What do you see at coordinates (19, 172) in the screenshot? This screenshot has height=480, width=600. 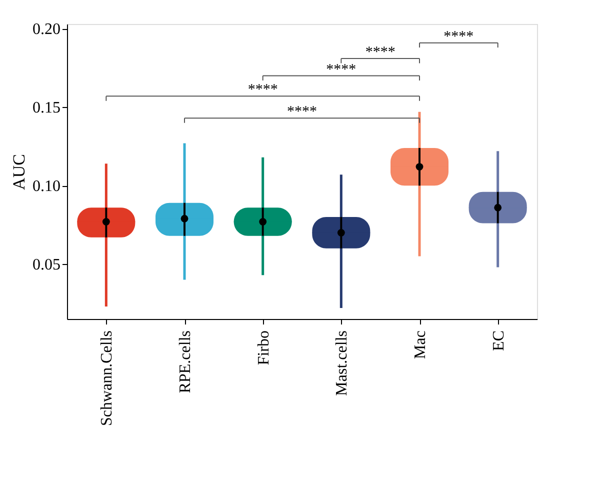 I see `y-axis-title: AUC` at bounding box center [19, 172].